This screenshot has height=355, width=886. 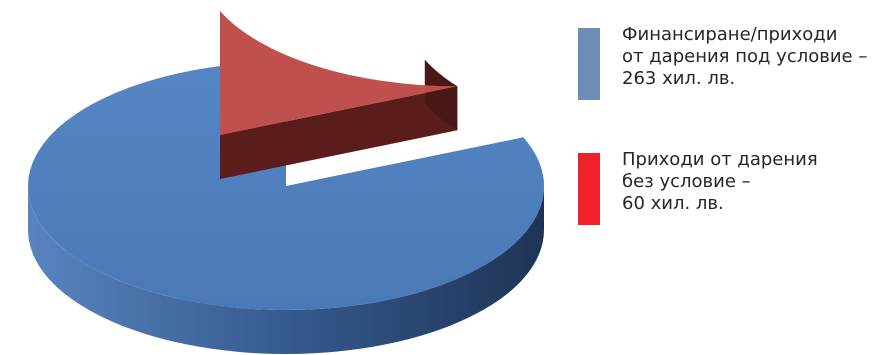 I want to click on legend-swatch-unconditional, so click(x=589, y=189).